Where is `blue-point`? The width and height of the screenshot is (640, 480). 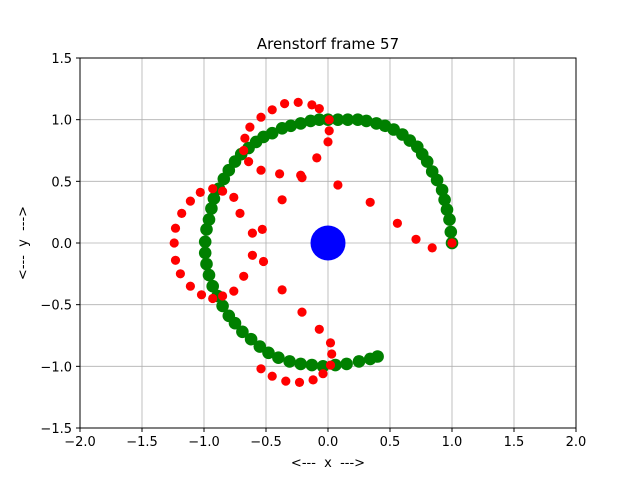
blue-point is located at coordinates (328, 243).